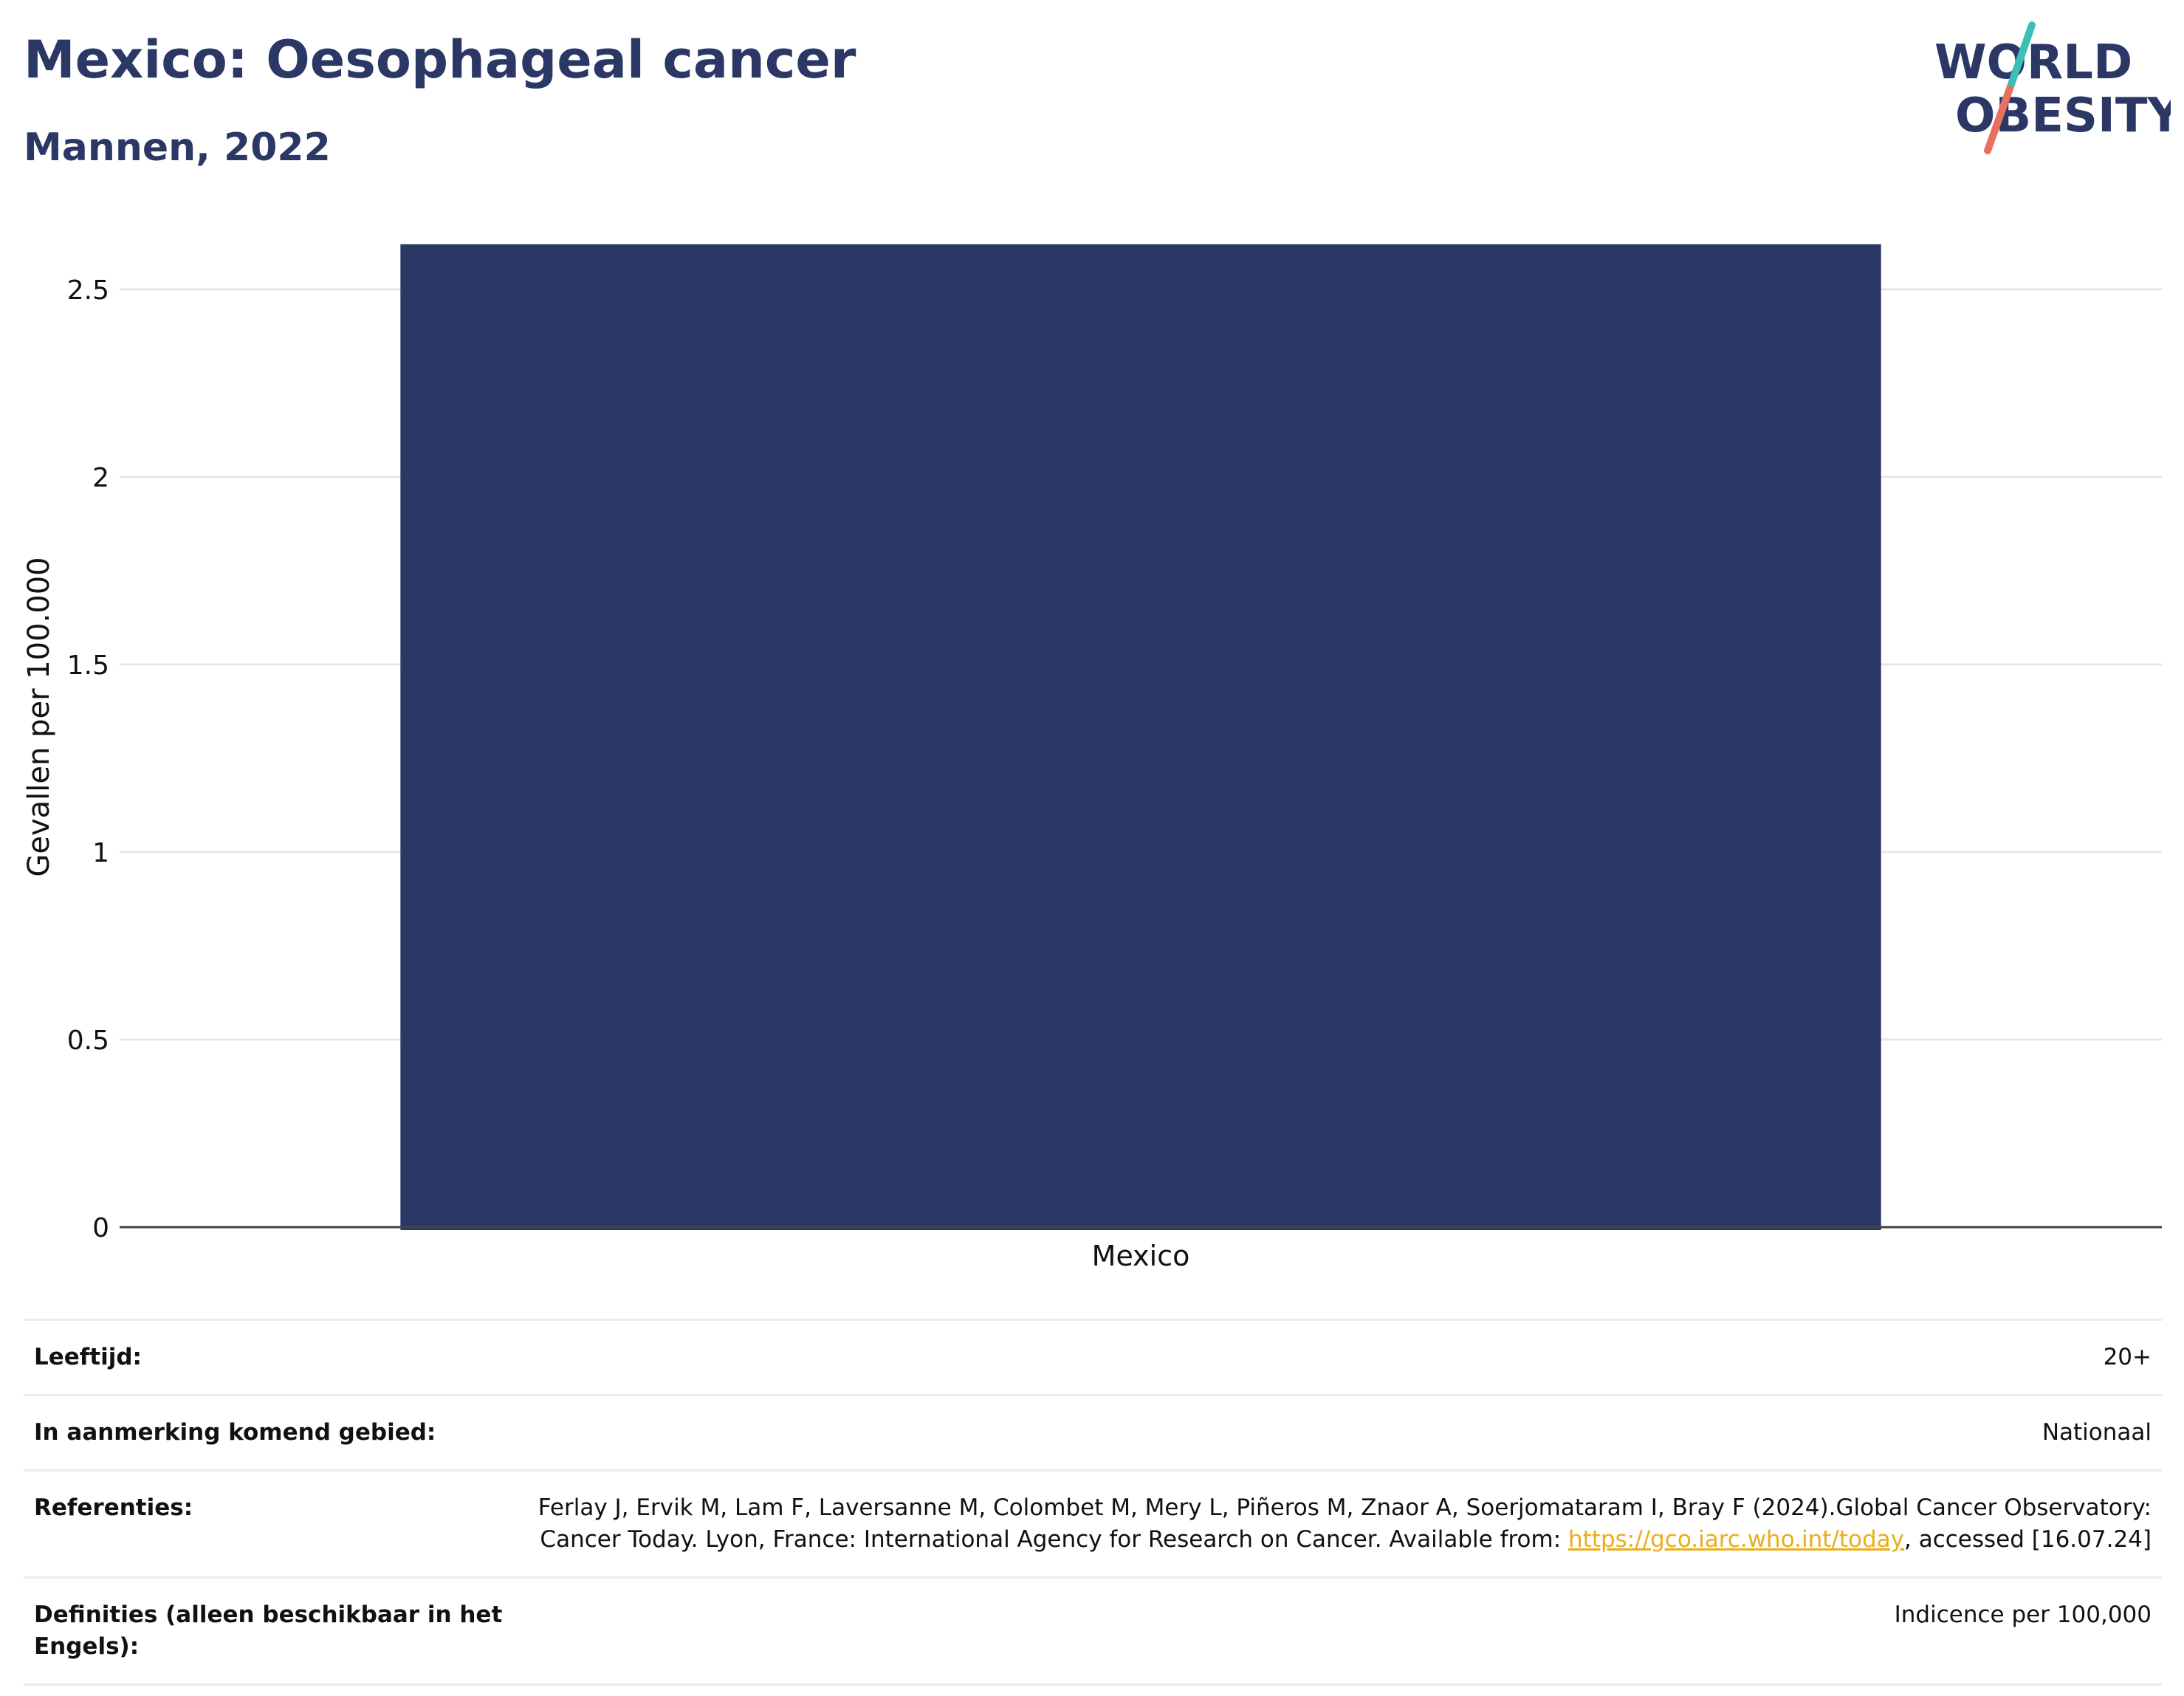  Describe the element at coordinates (101, 853) in the screenshot. I see `y-tick-label: 1` at that location.